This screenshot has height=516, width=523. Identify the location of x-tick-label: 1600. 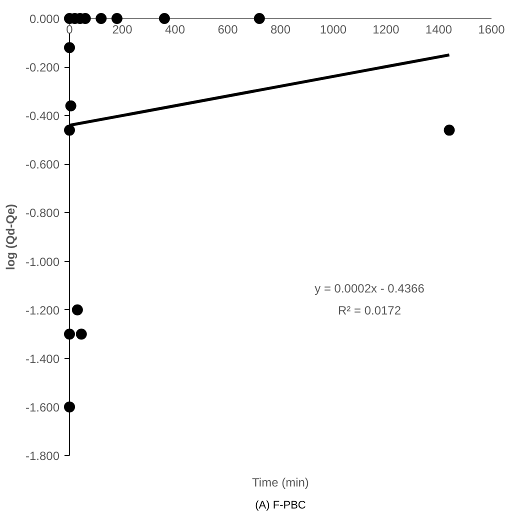
(492, 29).